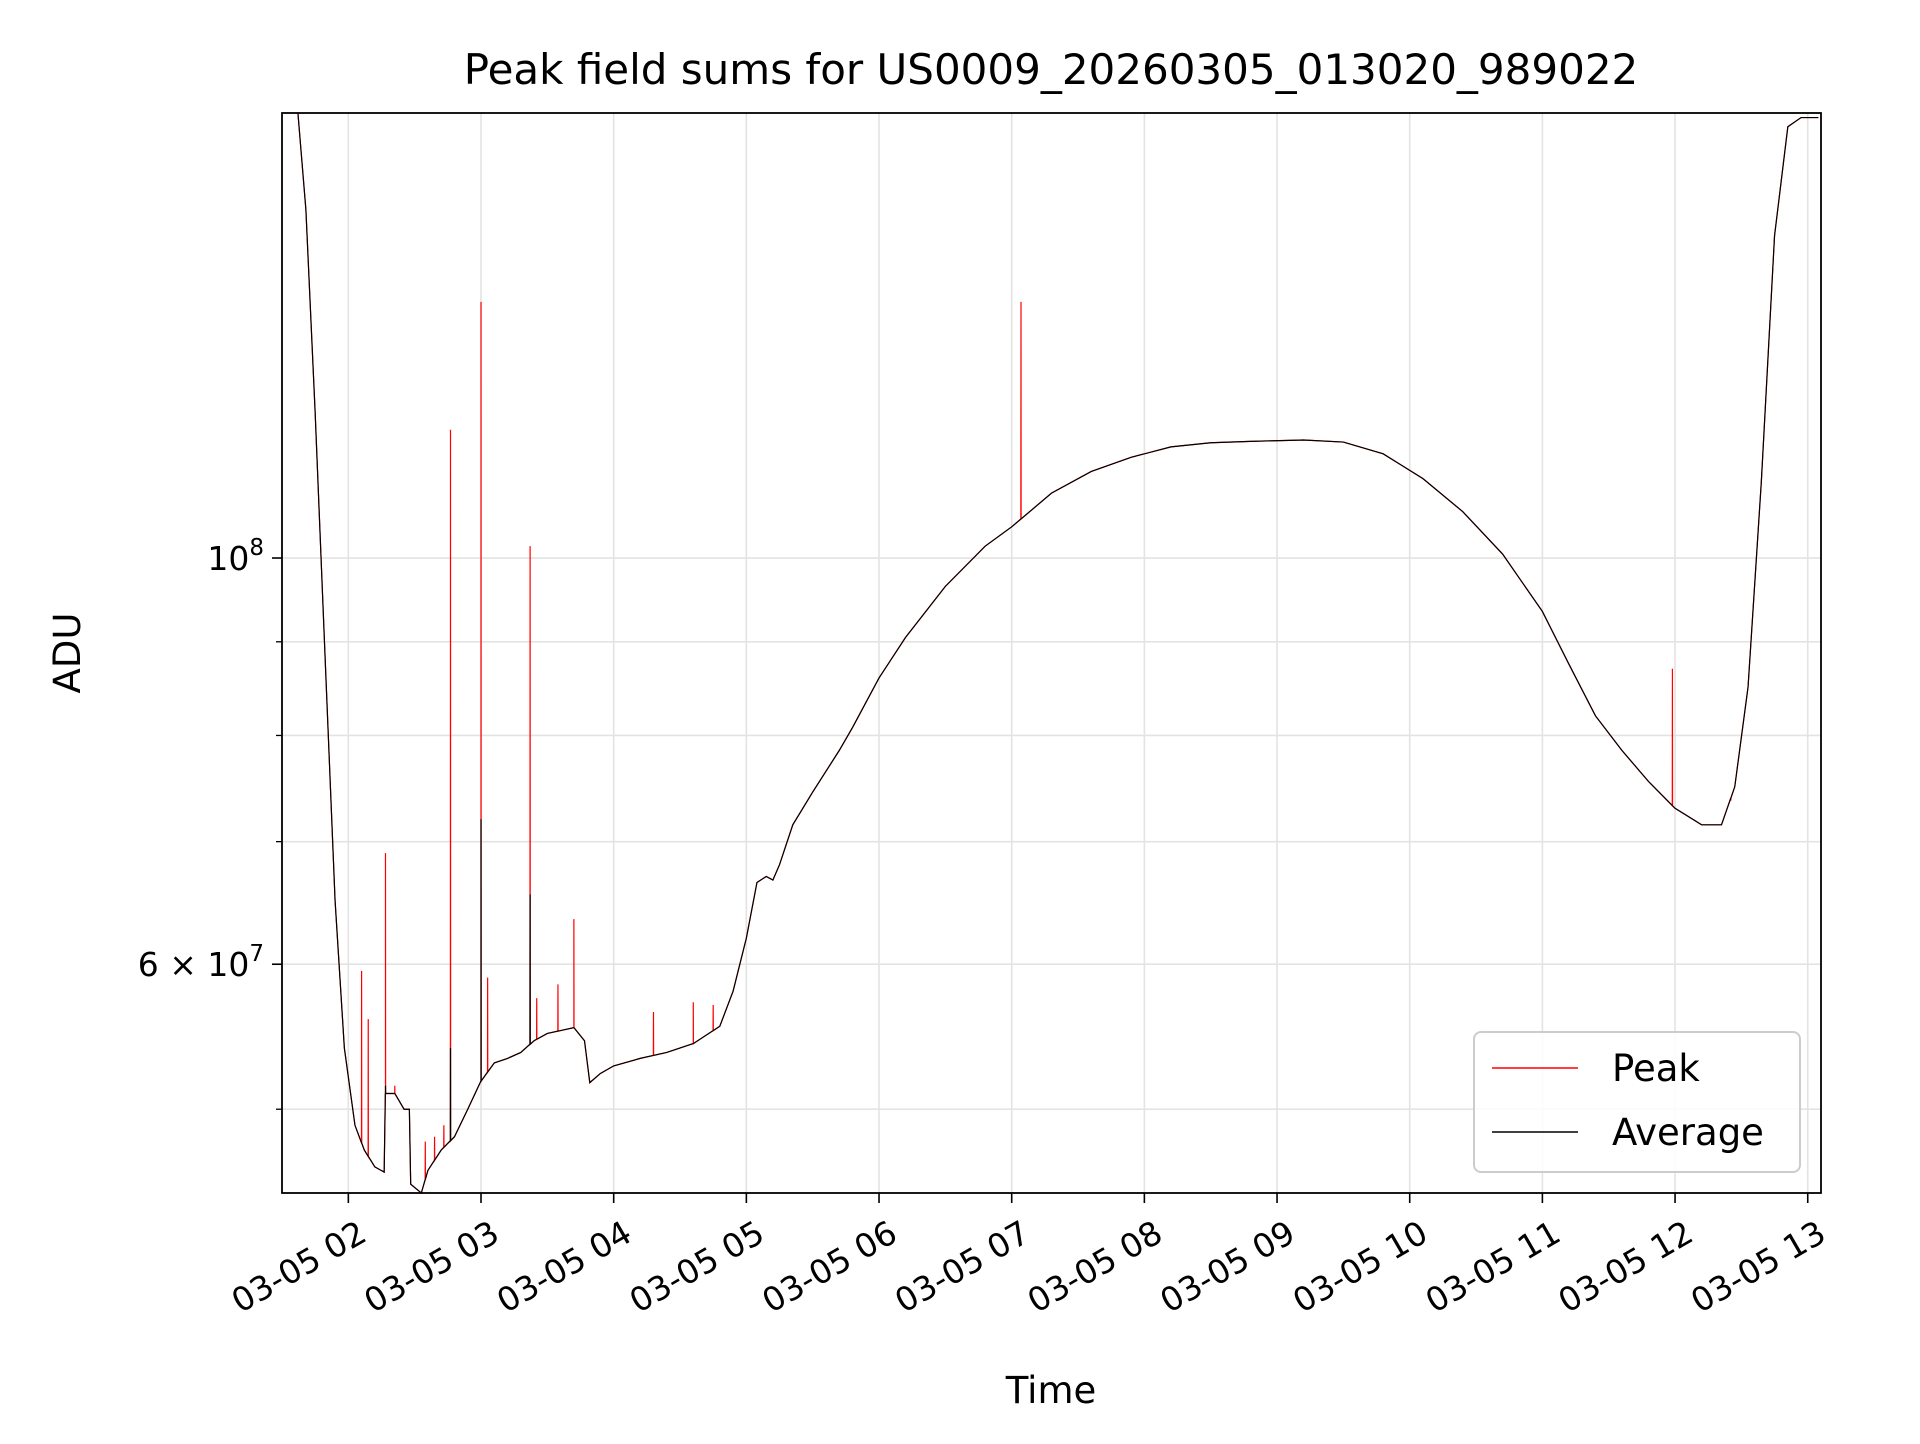 The height and width of the screenshot is (1444, 1920). I want to click on legend: Peak Average, so click(1637, 1102).